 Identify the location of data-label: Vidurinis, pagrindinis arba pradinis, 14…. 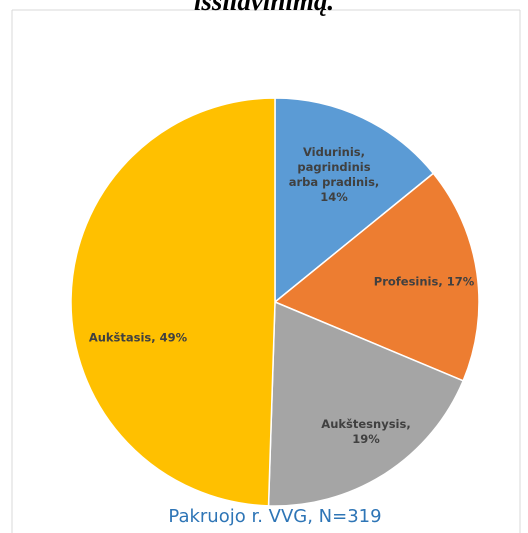
(334, 174).